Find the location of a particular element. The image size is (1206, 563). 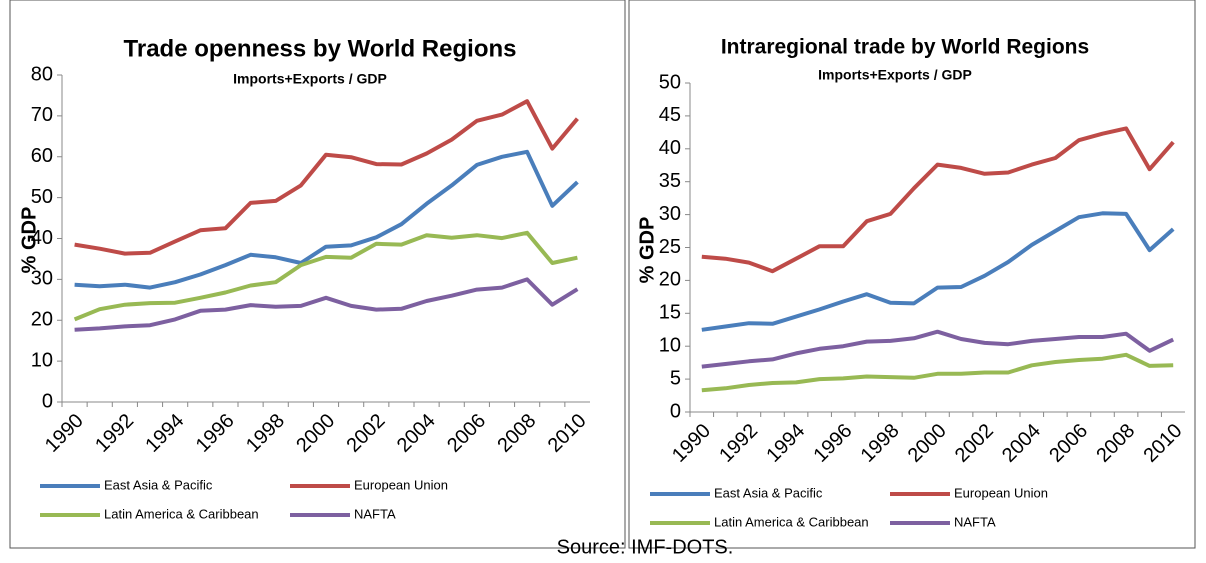

y-tick-label: 70 is located at coordinates (42, 115).